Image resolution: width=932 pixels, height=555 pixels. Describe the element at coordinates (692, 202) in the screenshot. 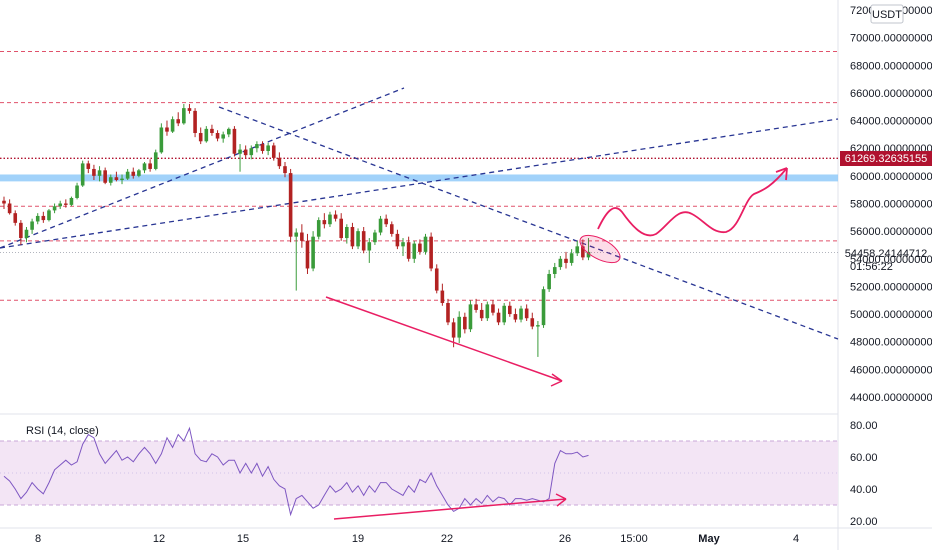

I see `projection-path` at that location.